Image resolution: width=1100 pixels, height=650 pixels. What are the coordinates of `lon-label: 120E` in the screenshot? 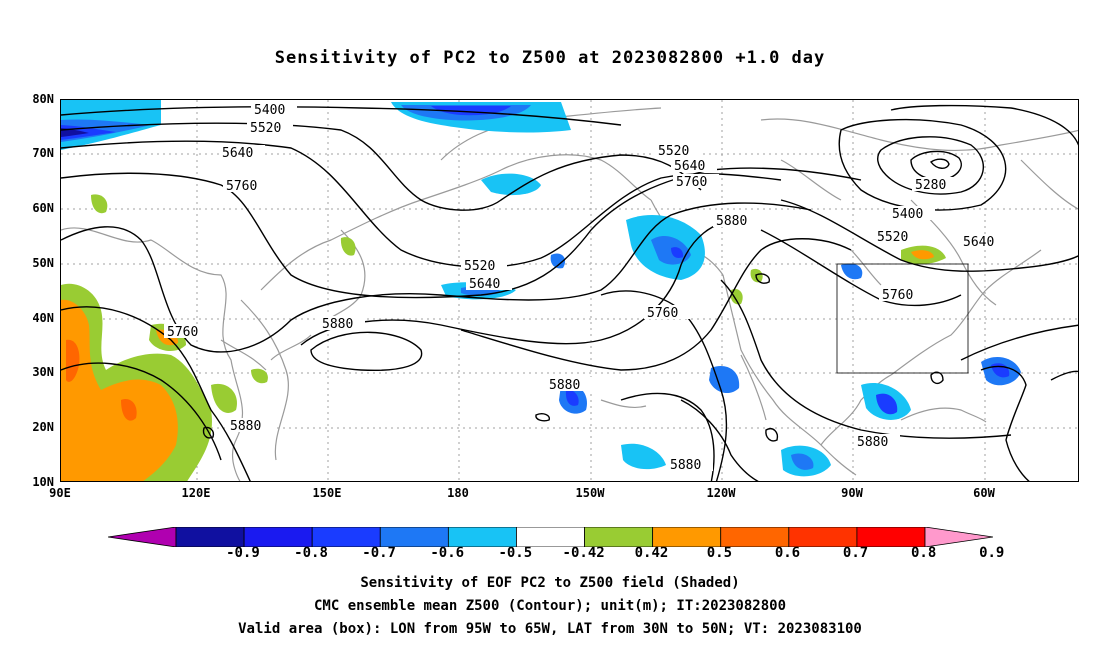 It's located at (196, 493).